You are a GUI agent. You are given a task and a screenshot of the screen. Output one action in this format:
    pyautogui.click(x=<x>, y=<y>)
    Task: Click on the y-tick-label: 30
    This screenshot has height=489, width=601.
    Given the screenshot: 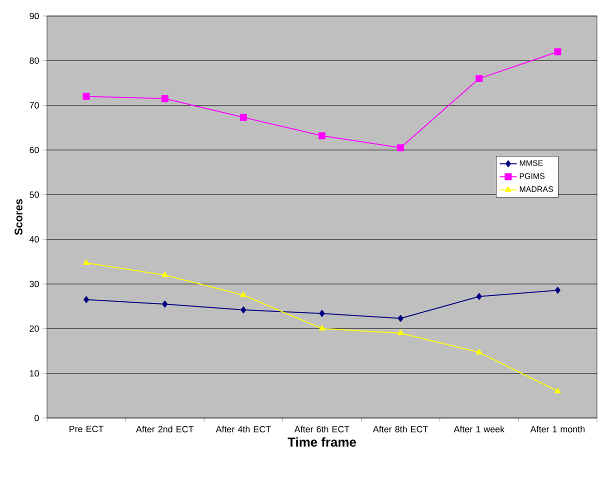 What is the action you would take?
    pyautogui.click(x=34, y=284)
    